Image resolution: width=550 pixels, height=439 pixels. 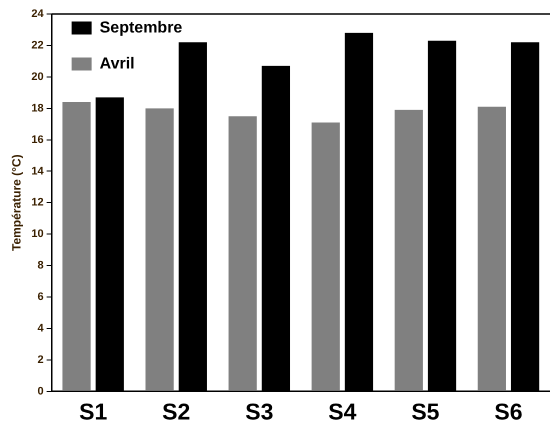 I want to click on y-tick-label: 12, so click(x=37, y=202).